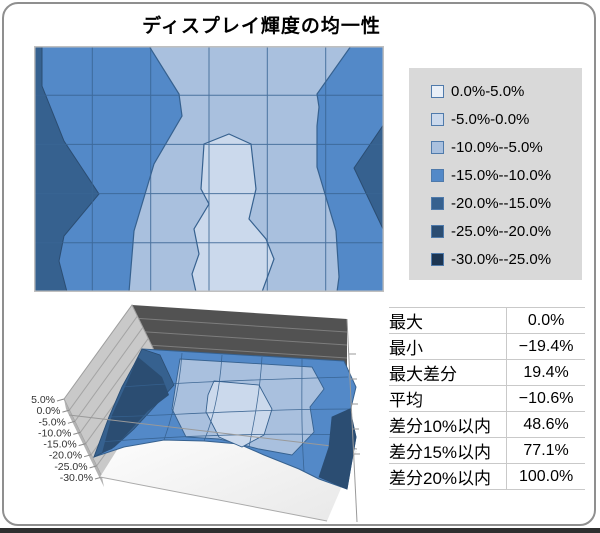 This screenshot has height=533, width=600. I want to click on stats-row: 差分20%以内 100.0%, so click(487, 476).